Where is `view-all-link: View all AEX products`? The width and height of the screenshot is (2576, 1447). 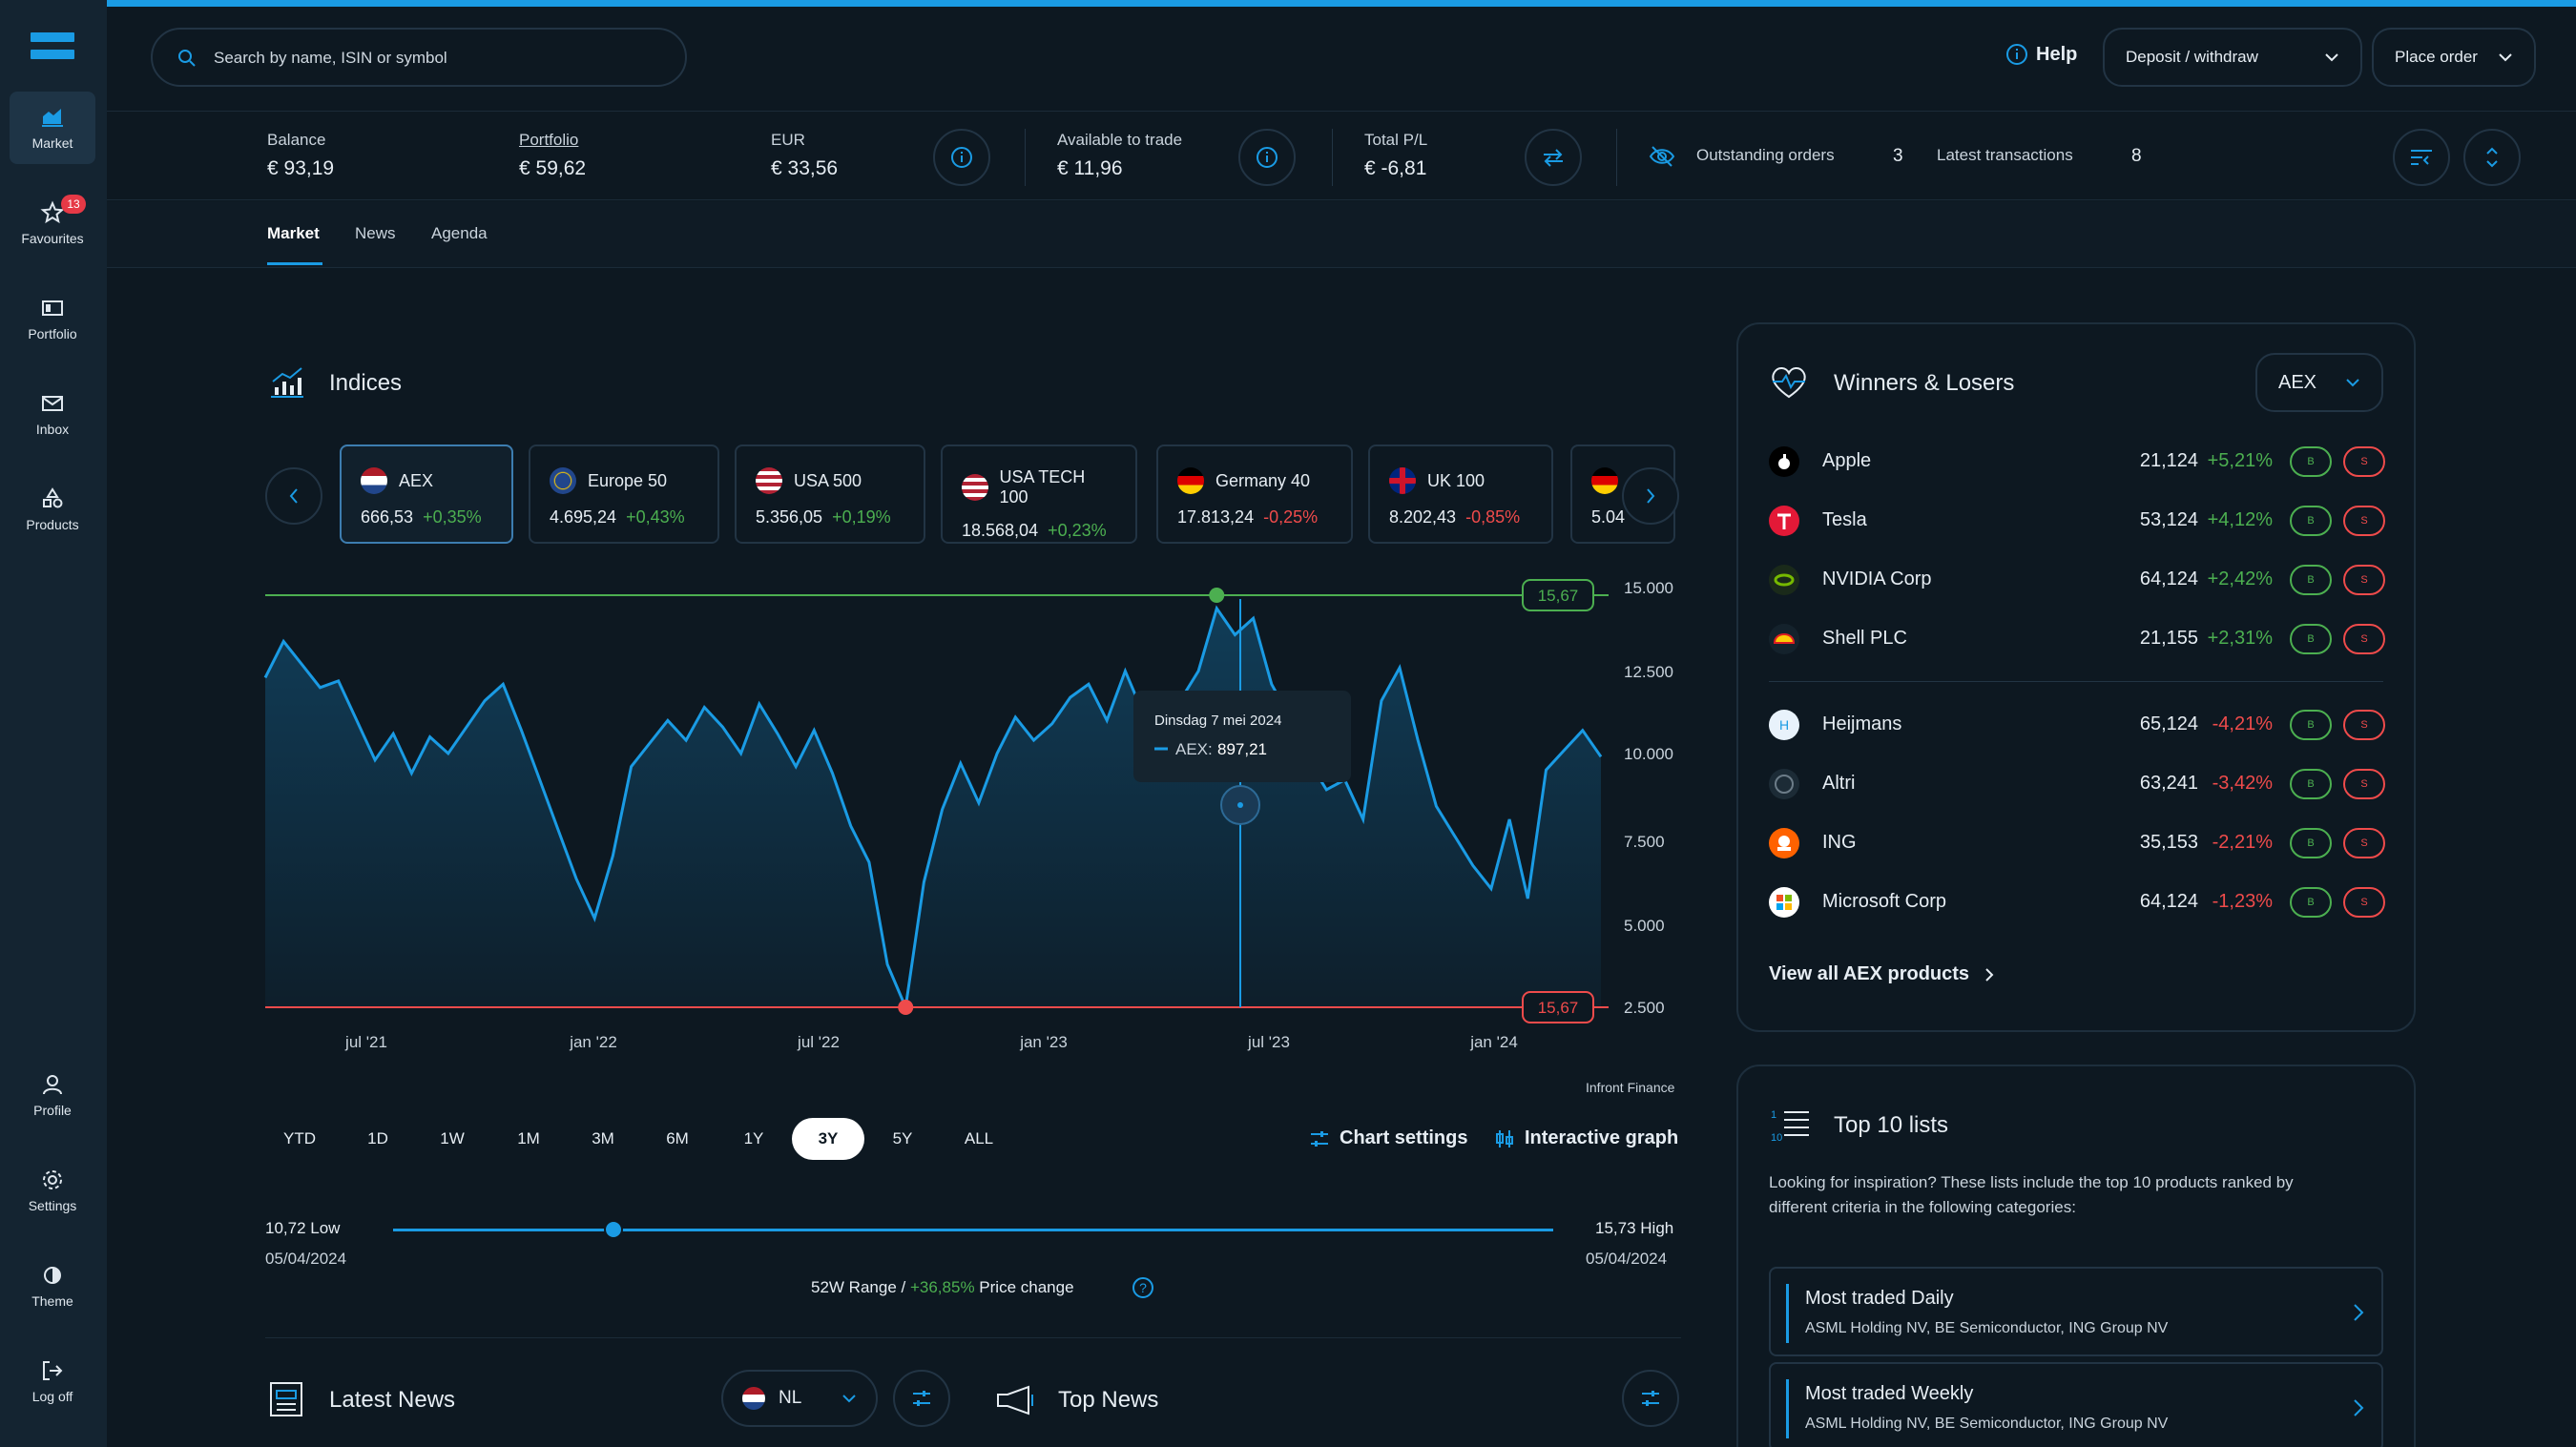
view-all-link: View all AEX products is located at coordinates (1881, 974).